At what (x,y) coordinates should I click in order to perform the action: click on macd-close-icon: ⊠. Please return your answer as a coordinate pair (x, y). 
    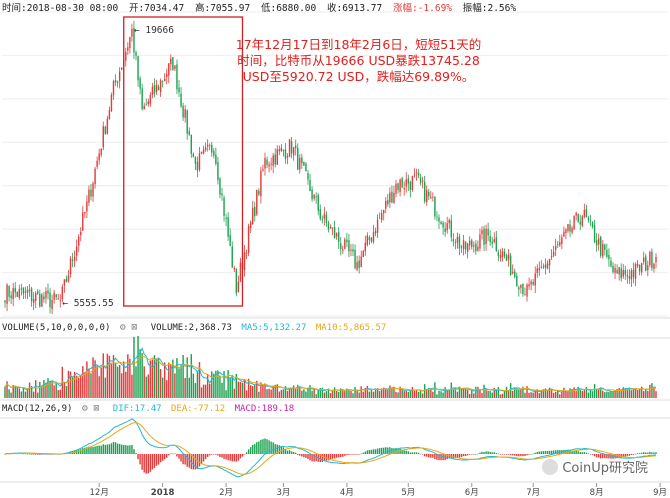
    Looking at the image, I should click on (96, 408).